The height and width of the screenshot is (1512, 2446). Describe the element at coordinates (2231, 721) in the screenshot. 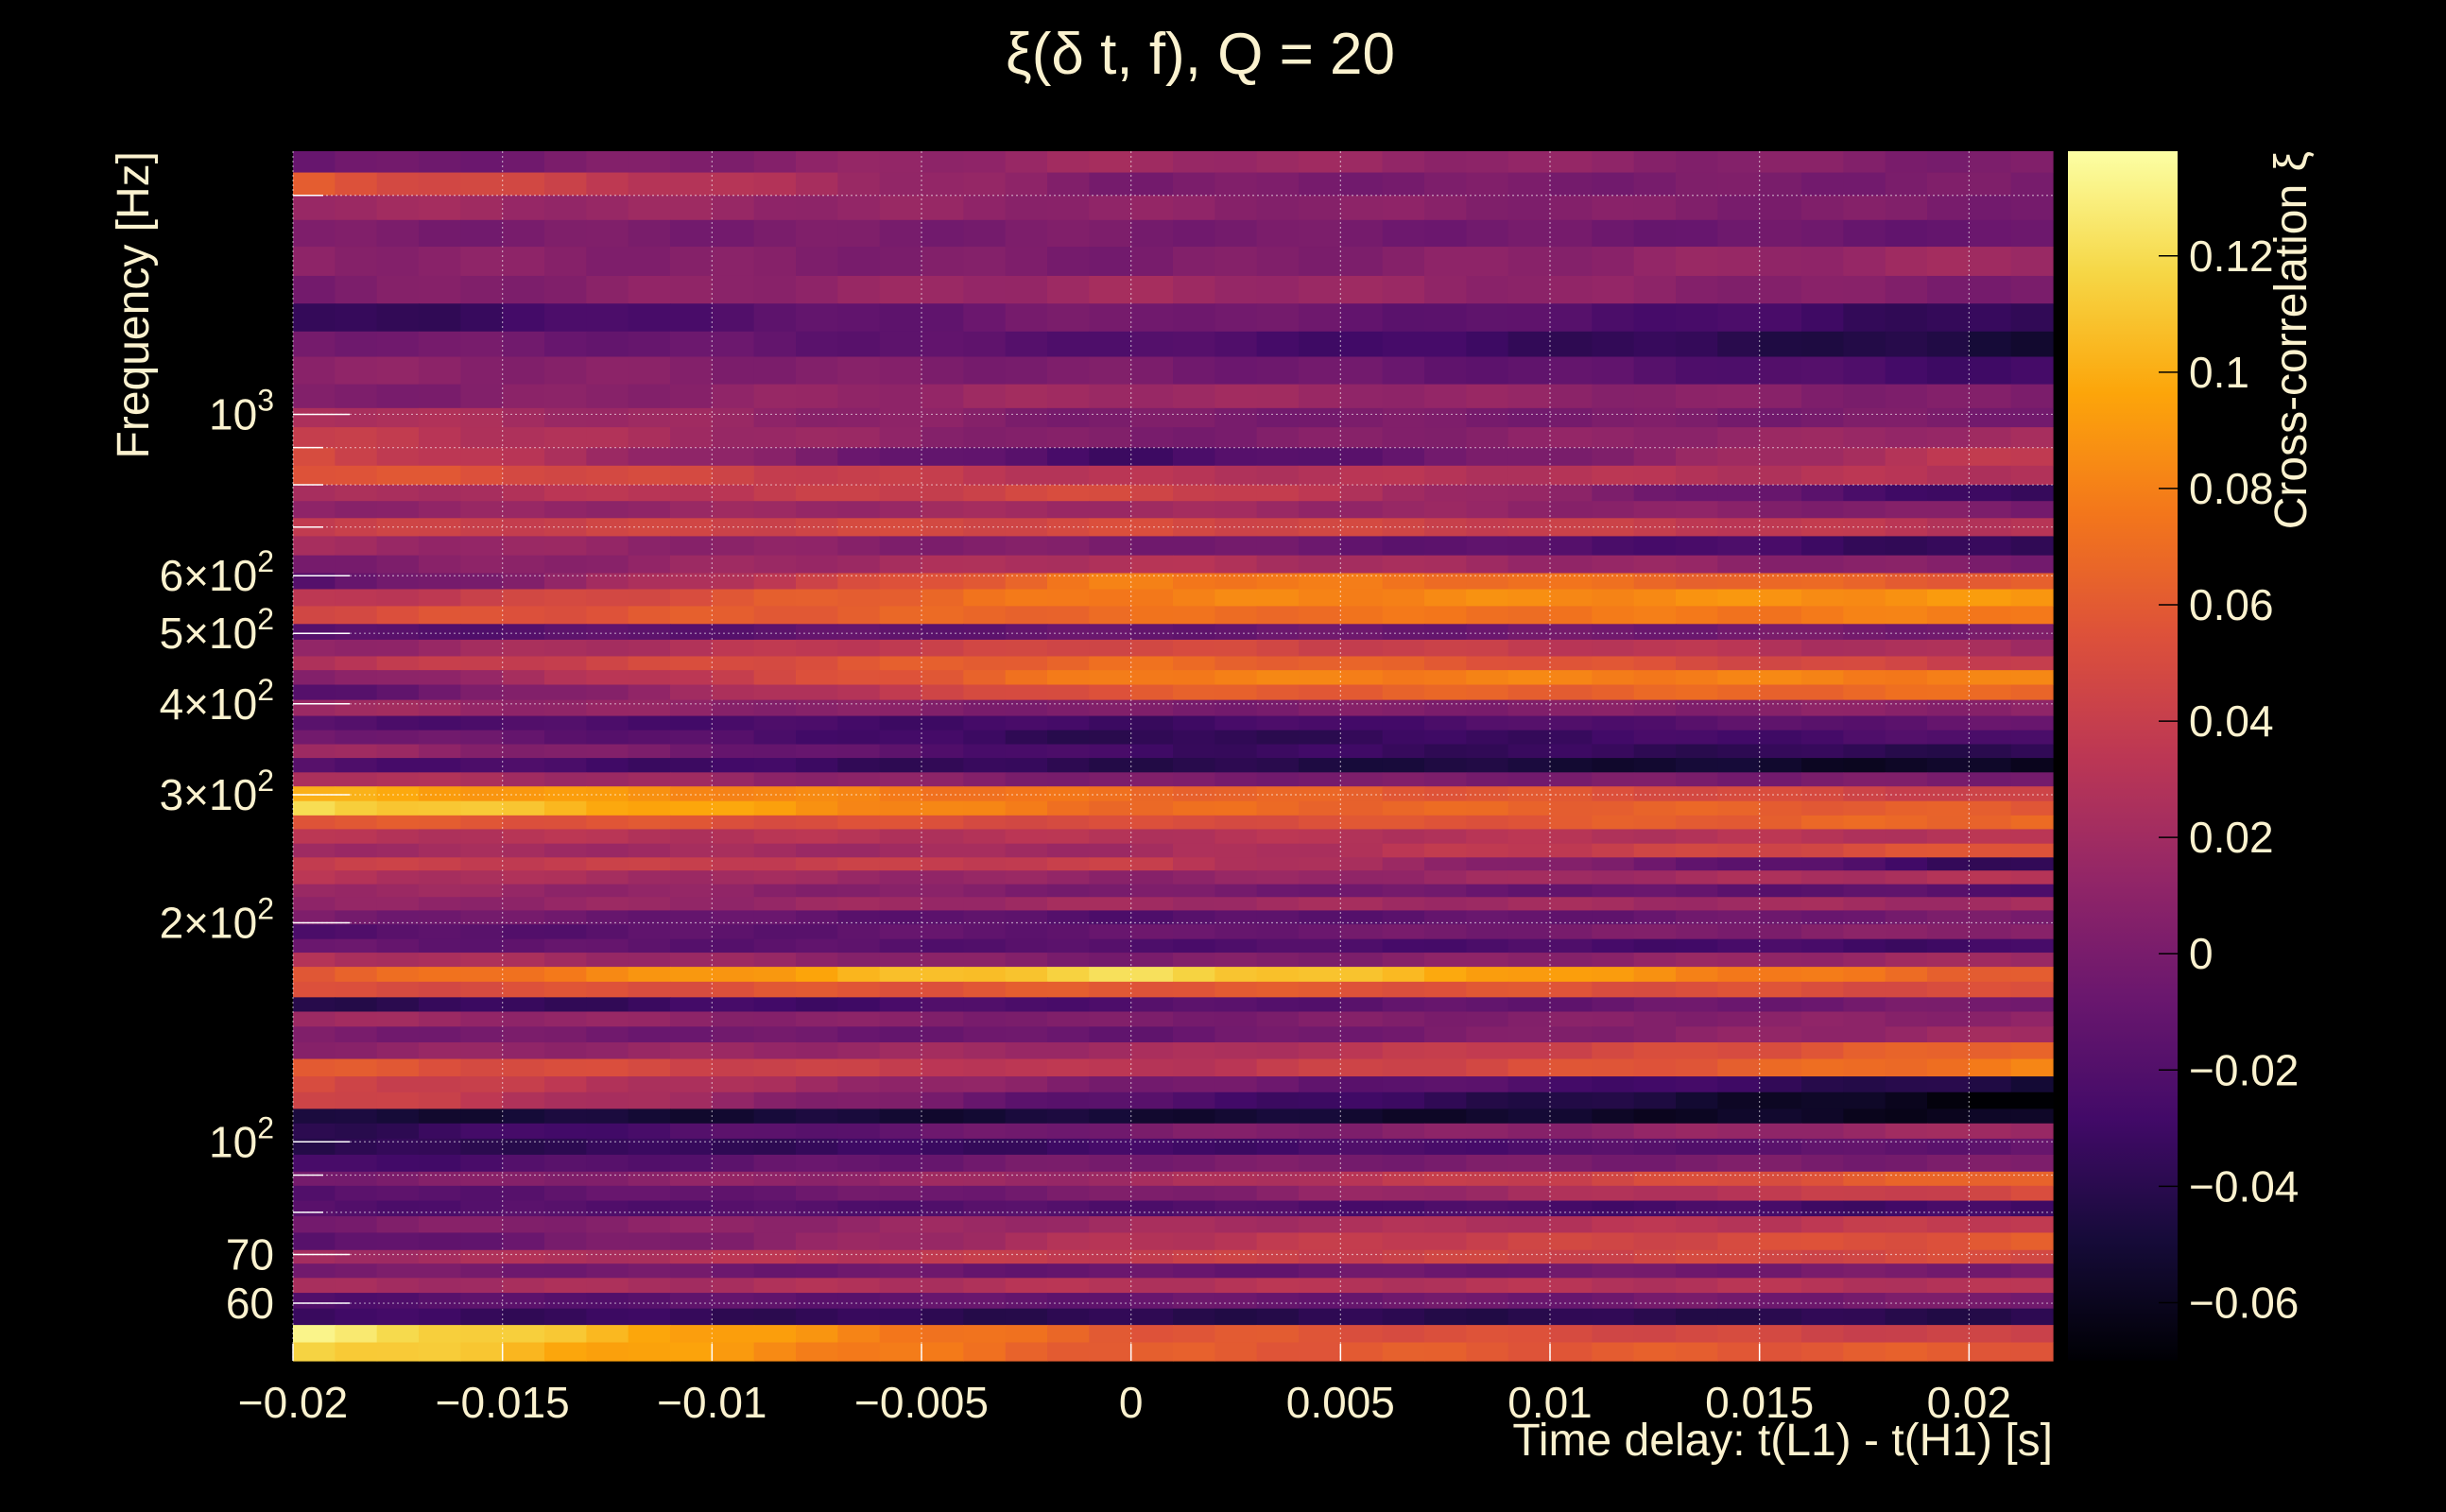

I see `colorbar-tick-label: 0.04` at that location.